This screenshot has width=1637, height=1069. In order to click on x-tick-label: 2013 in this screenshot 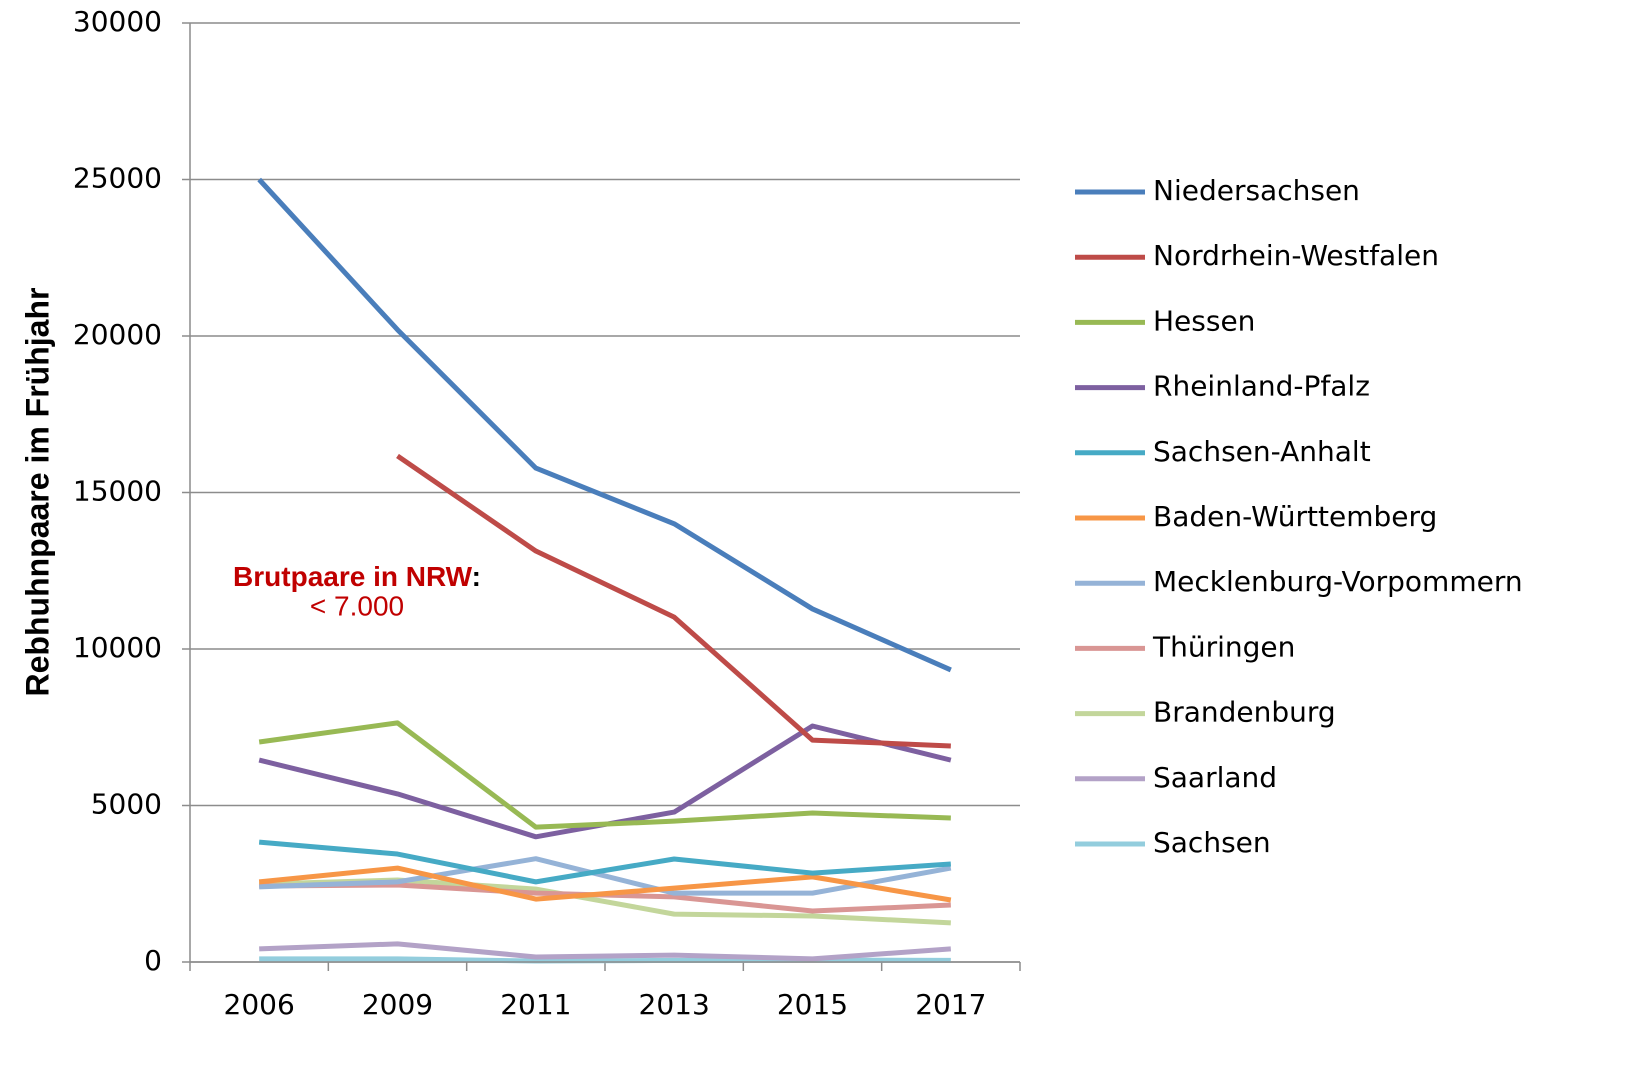, I will do `click(674, 1004)`.